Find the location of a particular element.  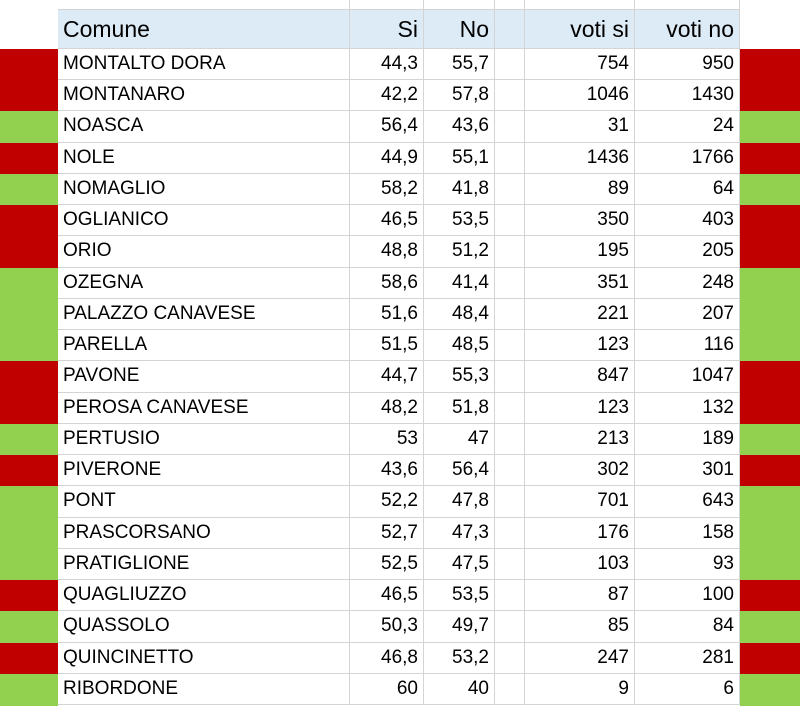

cell: 41,8 is located at coordinates (459, 189).